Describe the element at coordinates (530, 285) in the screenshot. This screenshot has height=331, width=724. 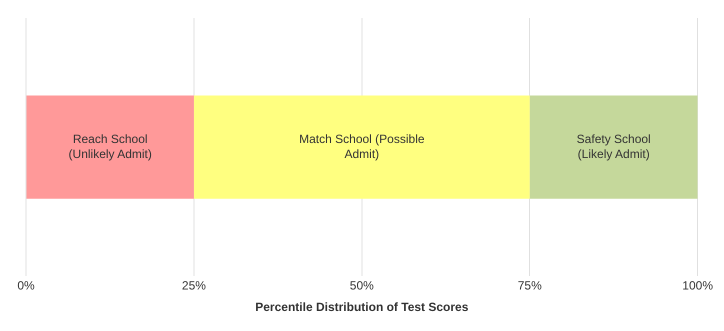
I see `x-tick-label: 75%` at that location.